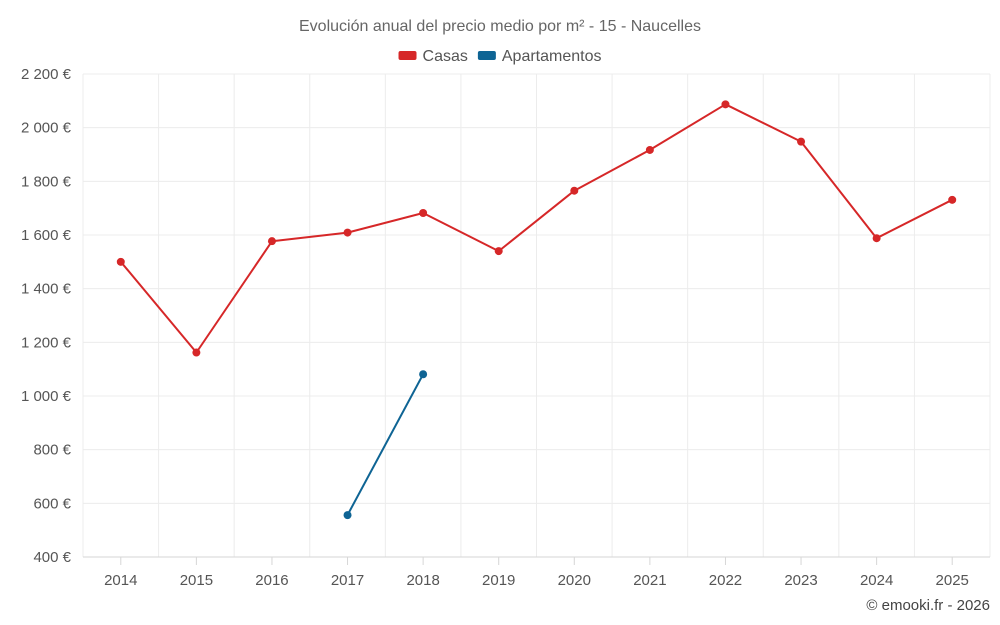 The image size is (1000, 625). Describe the element at coordinates (800, 580) in the screenshot. I see `x-tick-label: 2023` at that location.